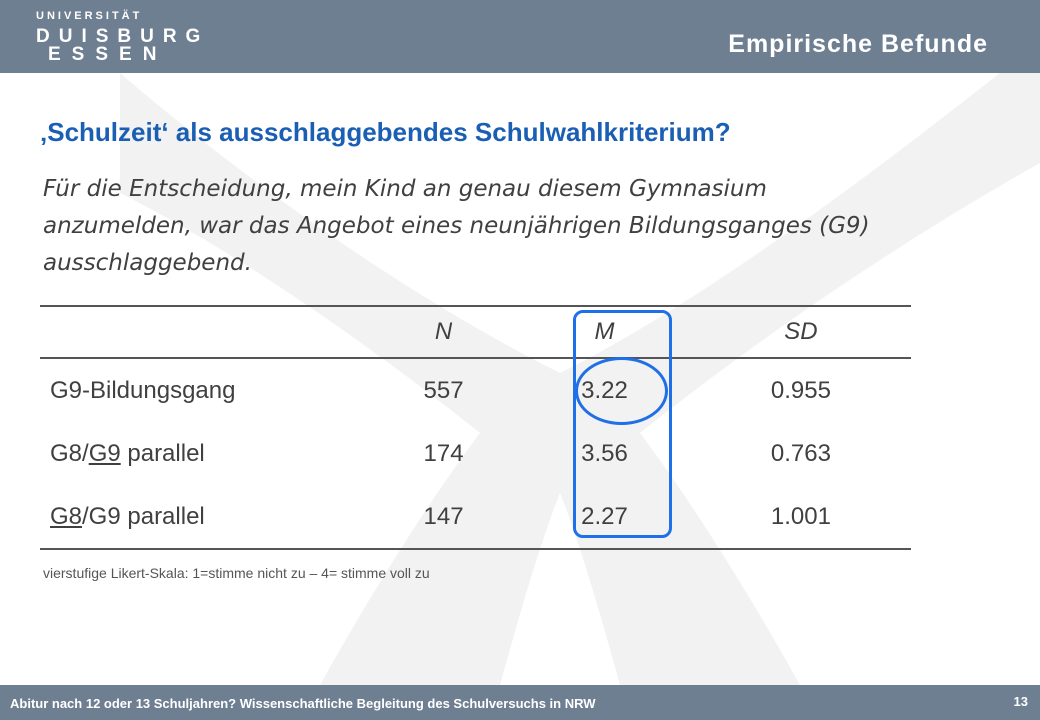 Image resolution: width=1040 pixels, height=720 pixels. I want to click on row-label-underlined: G9, so click(104, 453).